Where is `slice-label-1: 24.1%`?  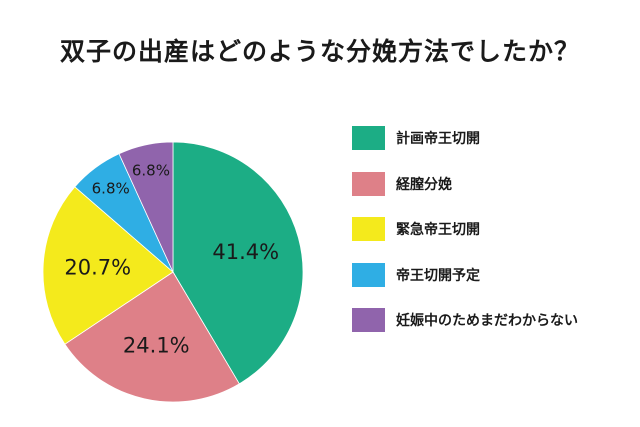 slice-label-1: 24.1% is located at coordinates (156, 346).